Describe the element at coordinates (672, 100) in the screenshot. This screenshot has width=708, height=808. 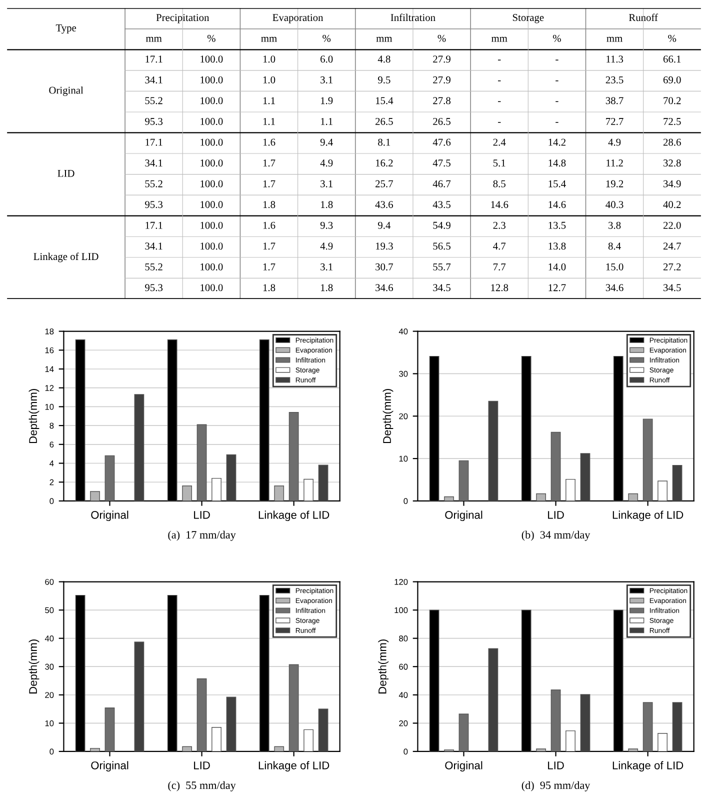
I see `text: 70.2` at that location.